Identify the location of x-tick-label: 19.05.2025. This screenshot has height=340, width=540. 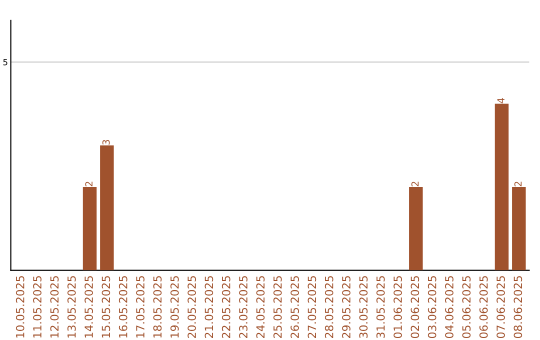
(174, 307).